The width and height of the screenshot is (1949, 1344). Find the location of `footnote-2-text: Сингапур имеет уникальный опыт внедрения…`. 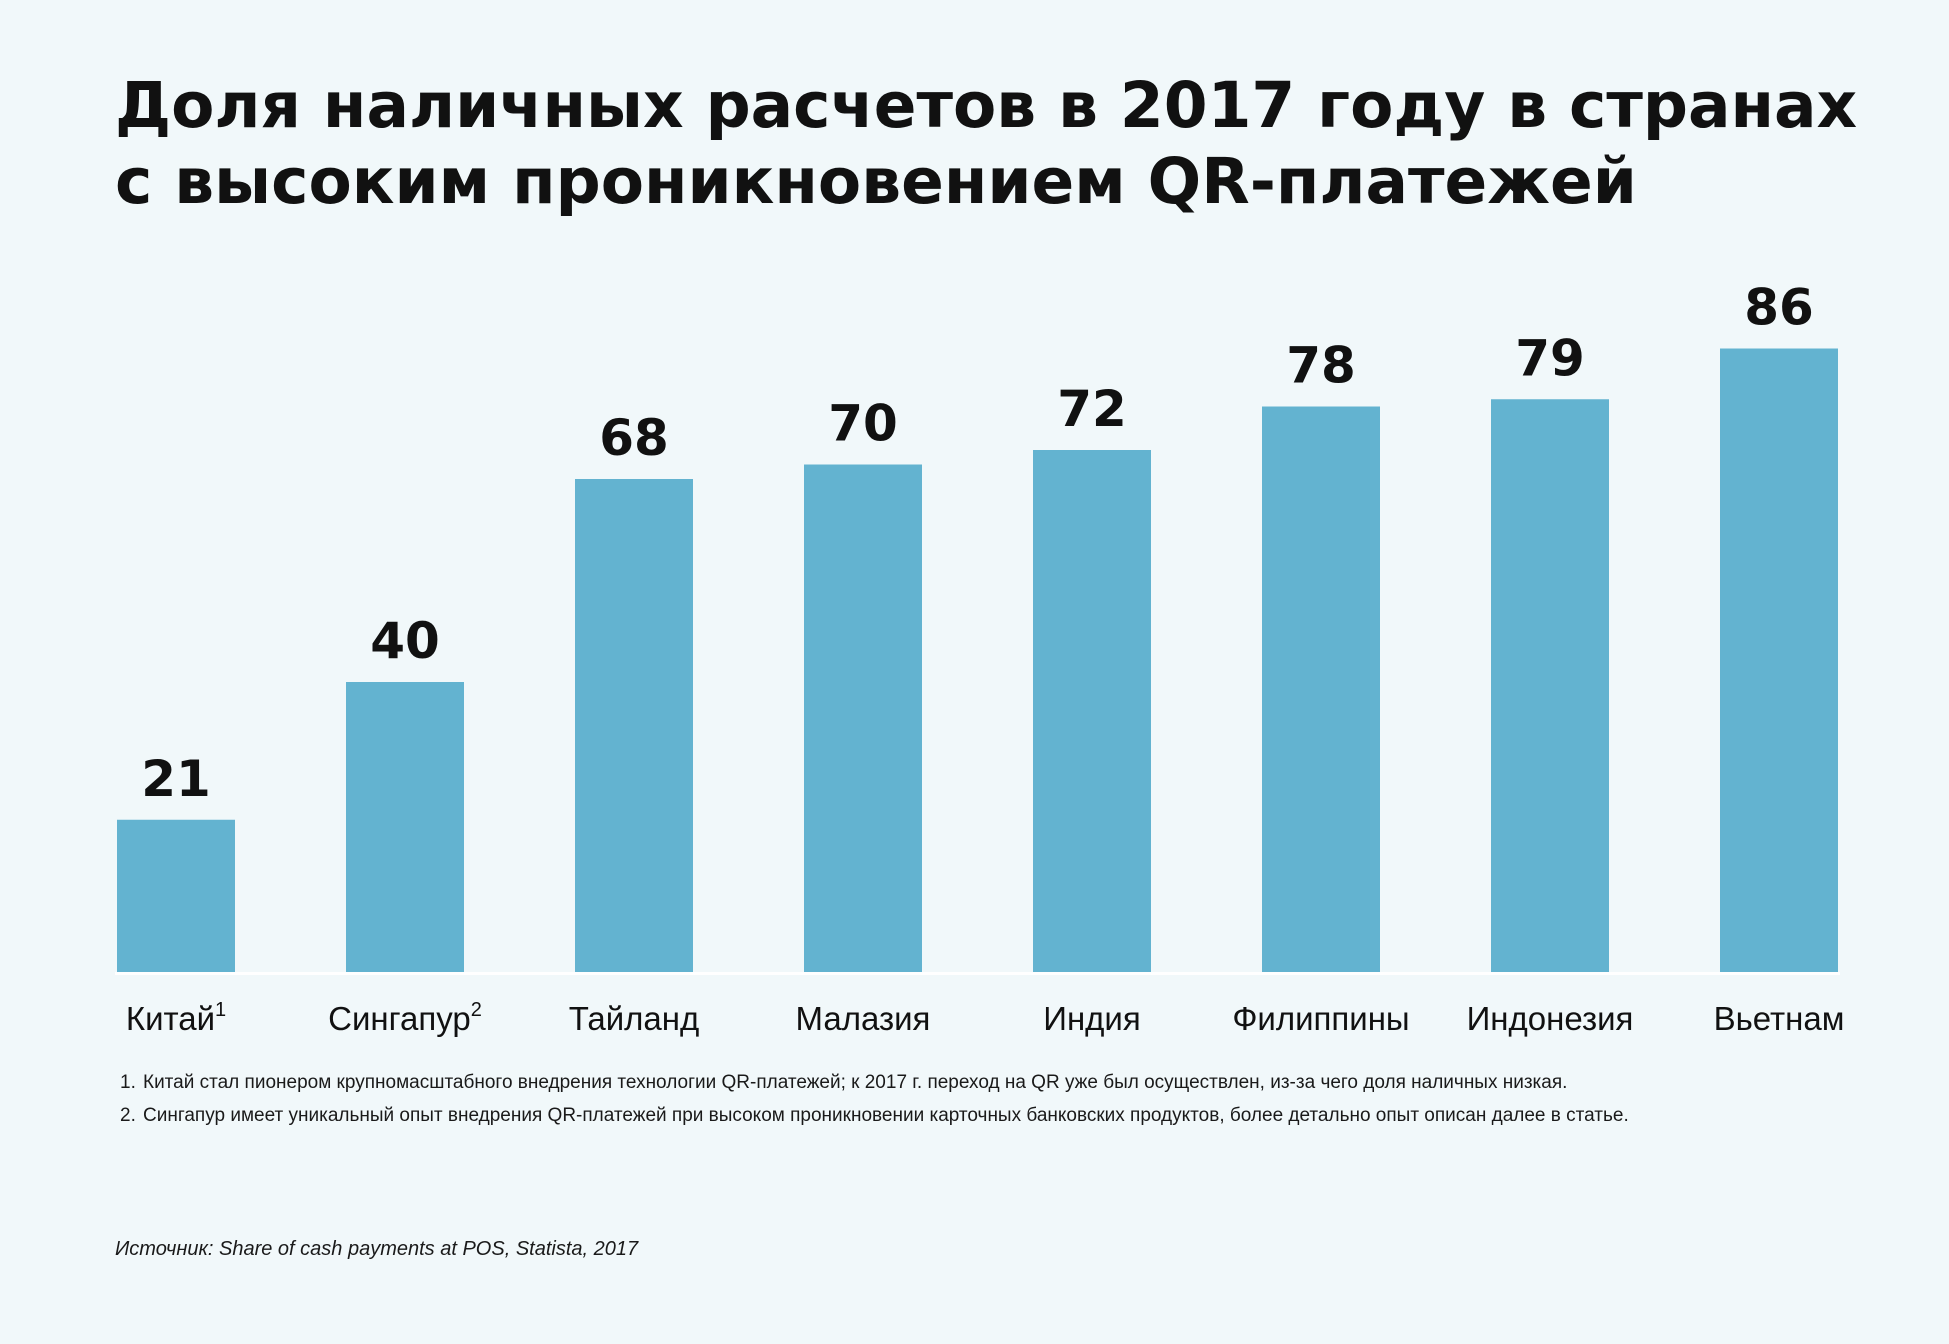

footnote-2-text: Сингапур имеет уникальный опыт внедрения… is located at coordinates (886, 1115).